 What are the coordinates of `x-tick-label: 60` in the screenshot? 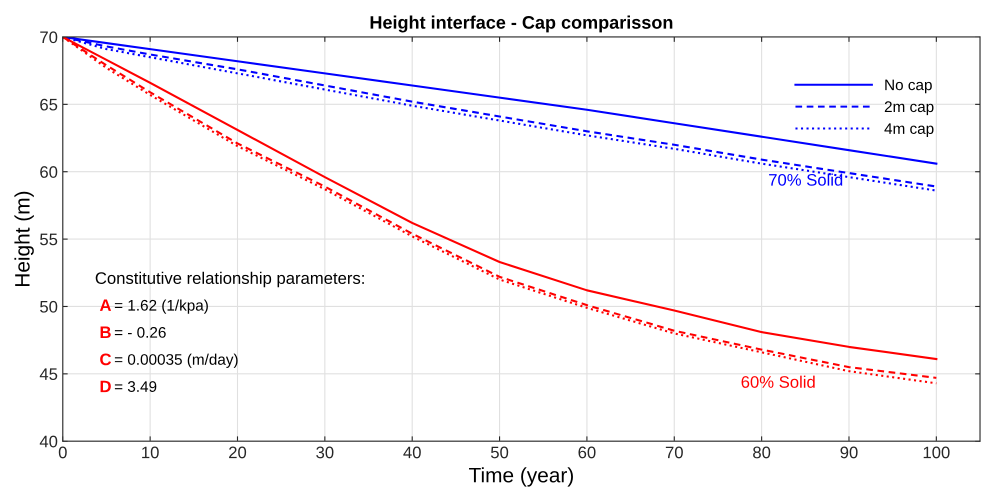 It's located at (587, 452).